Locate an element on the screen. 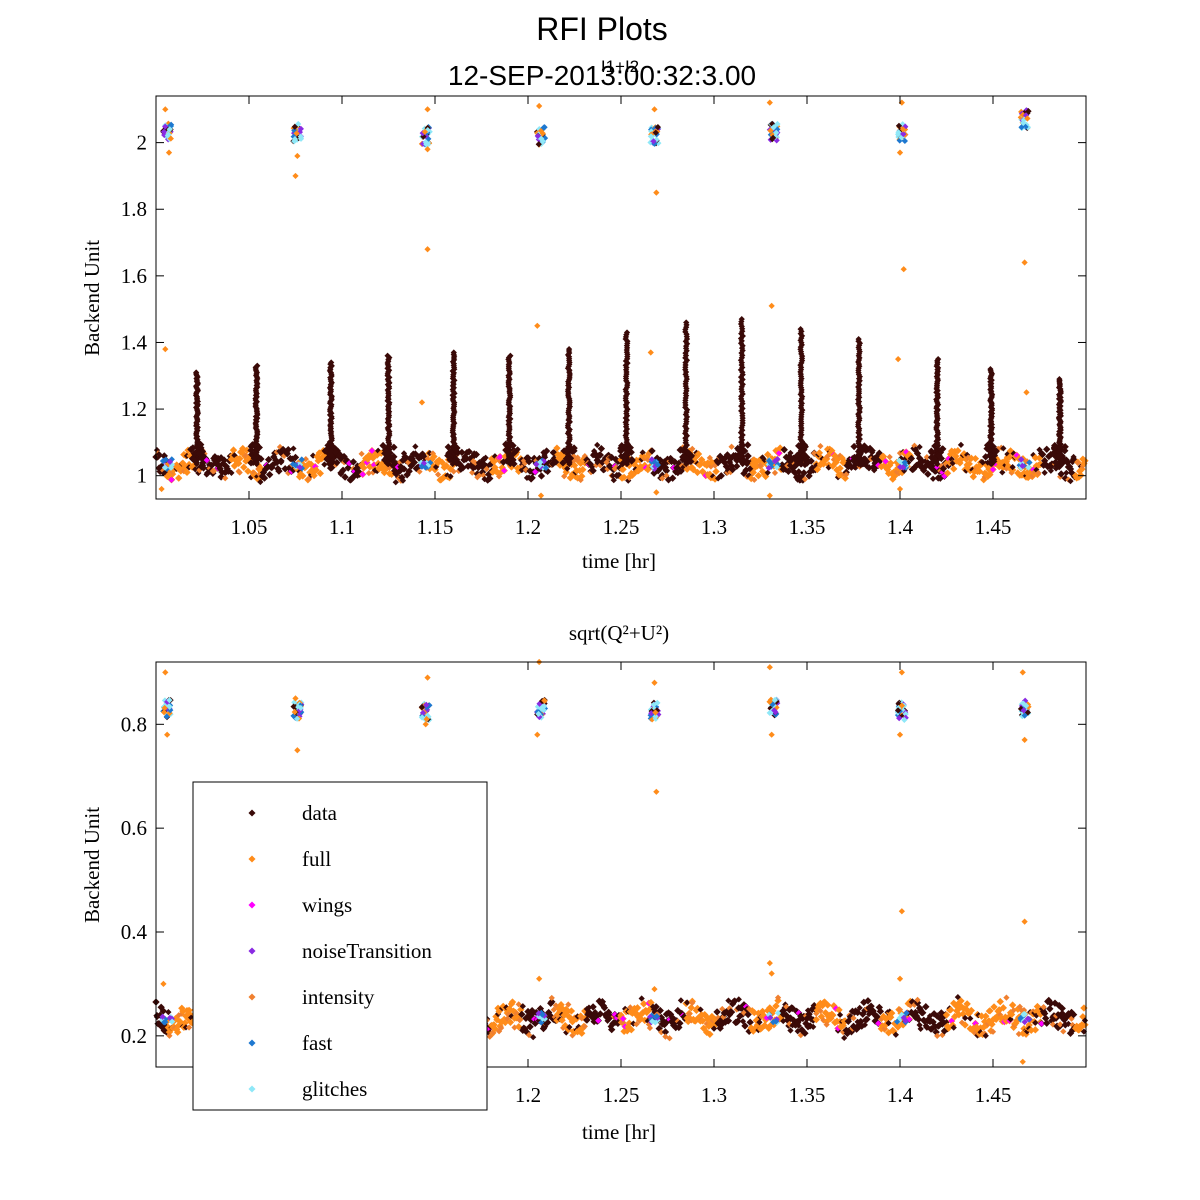 The image size is (1200, 1200). spike-point is located at coordinates (627, 332).